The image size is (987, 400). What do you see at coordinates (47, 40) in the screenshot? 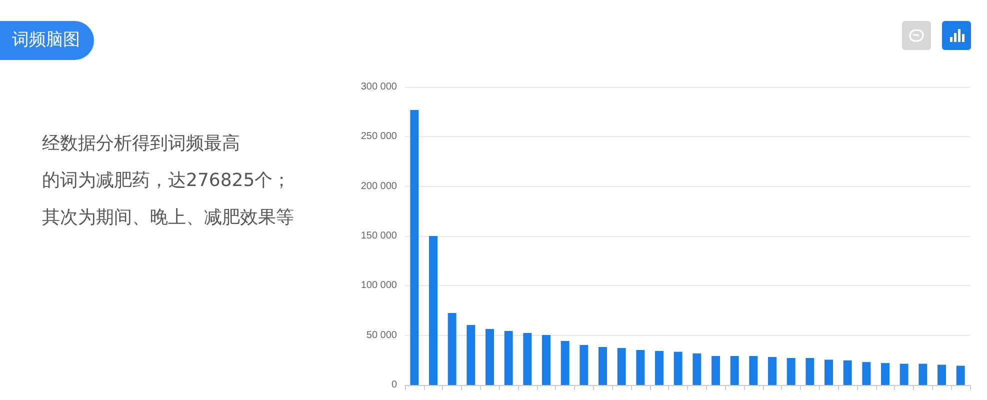
I see `text: 词频脑图` at bounding box center [47, 40].